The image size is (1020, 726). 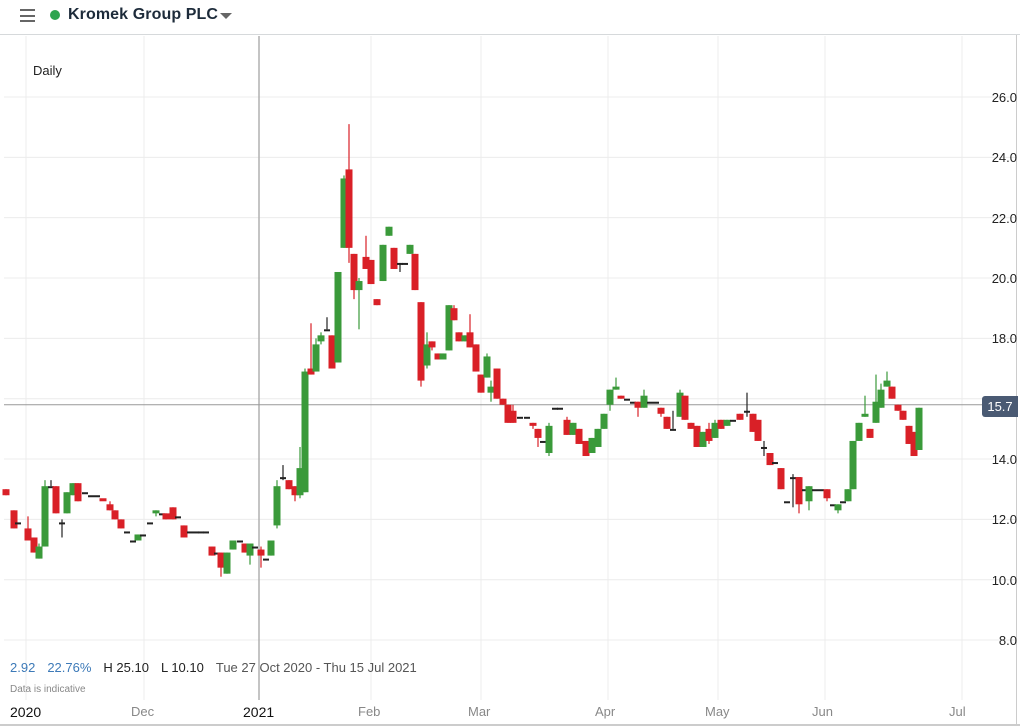 What do you see at coordinates (1016, 380) in the screenshot?
I see `chart-right-border` at bounding box center [1016, 380].